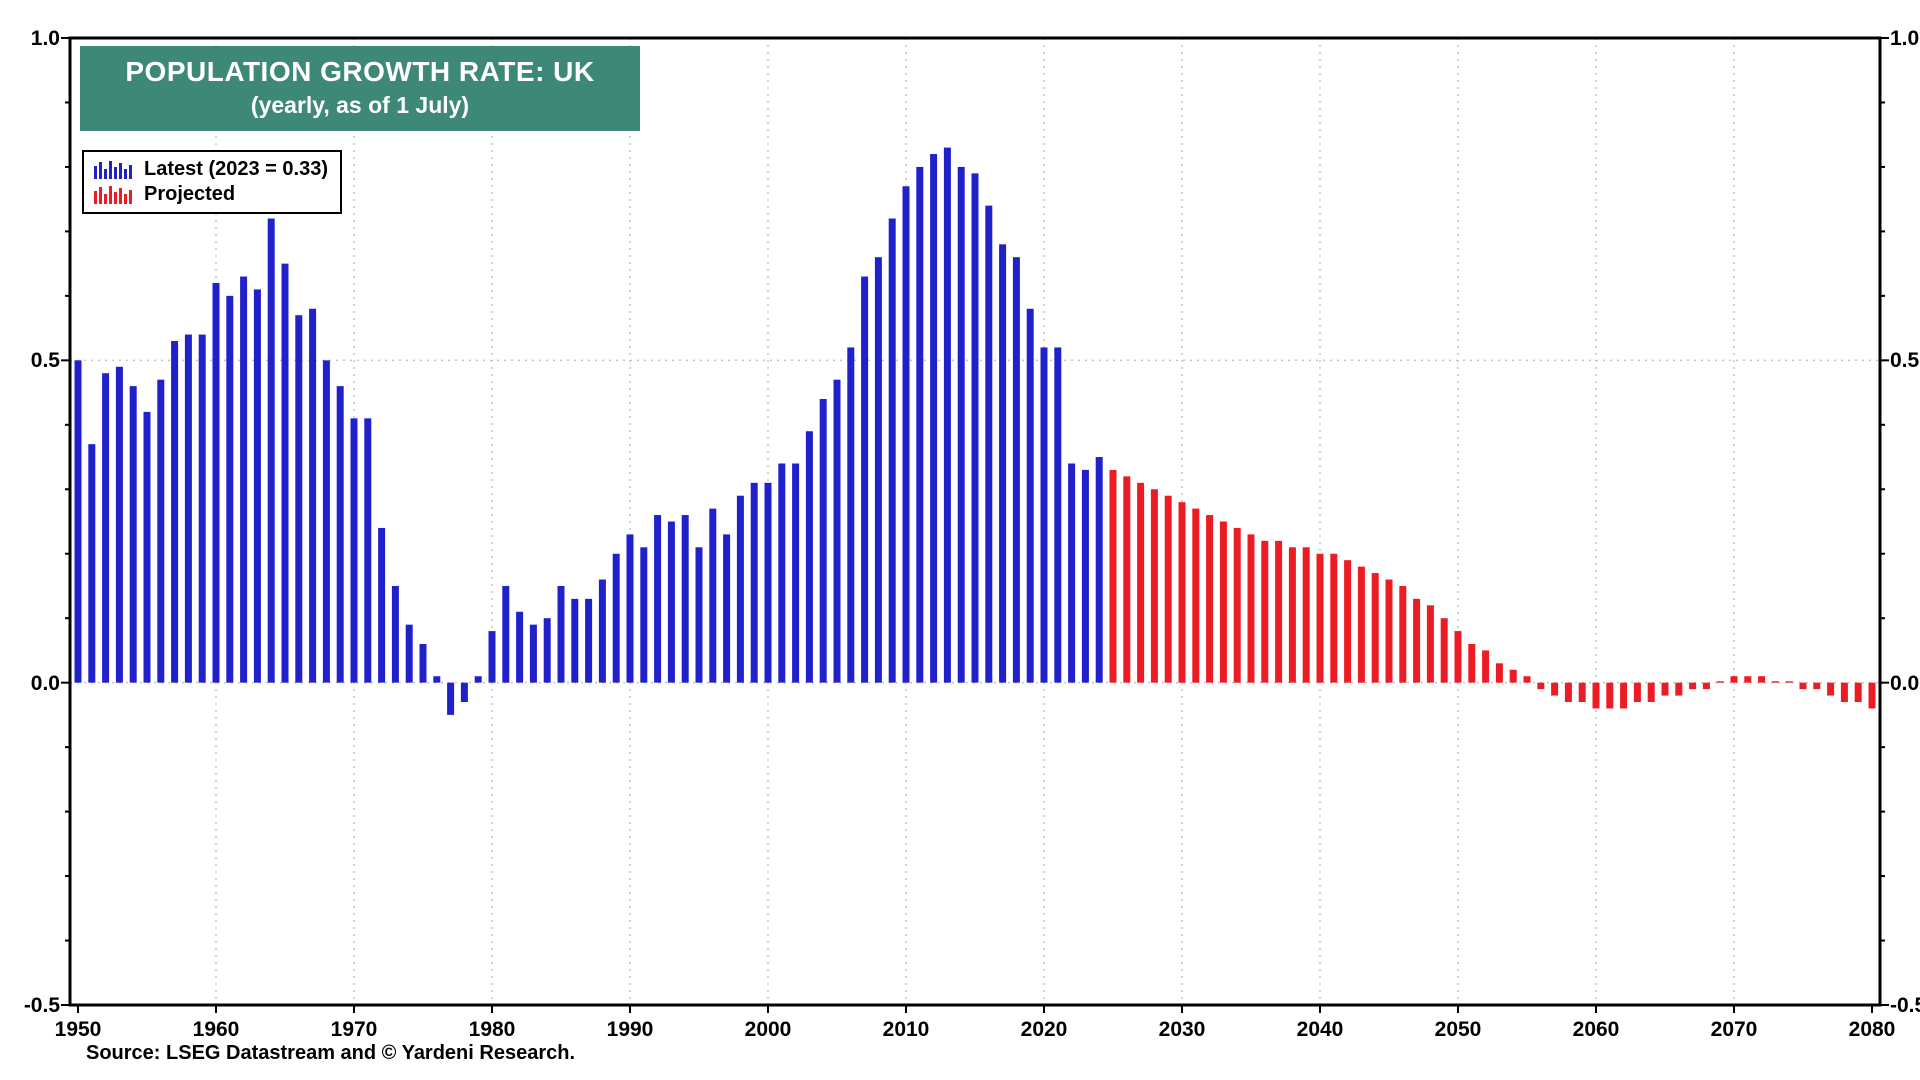 Image resolution: width=1920 pixels, height=1080 pixels. What do you see at coordinates (1905, 1005) in the screenshot?
I see `y-tick-label-right: -0.5` at bounding box center [1905, 1005].